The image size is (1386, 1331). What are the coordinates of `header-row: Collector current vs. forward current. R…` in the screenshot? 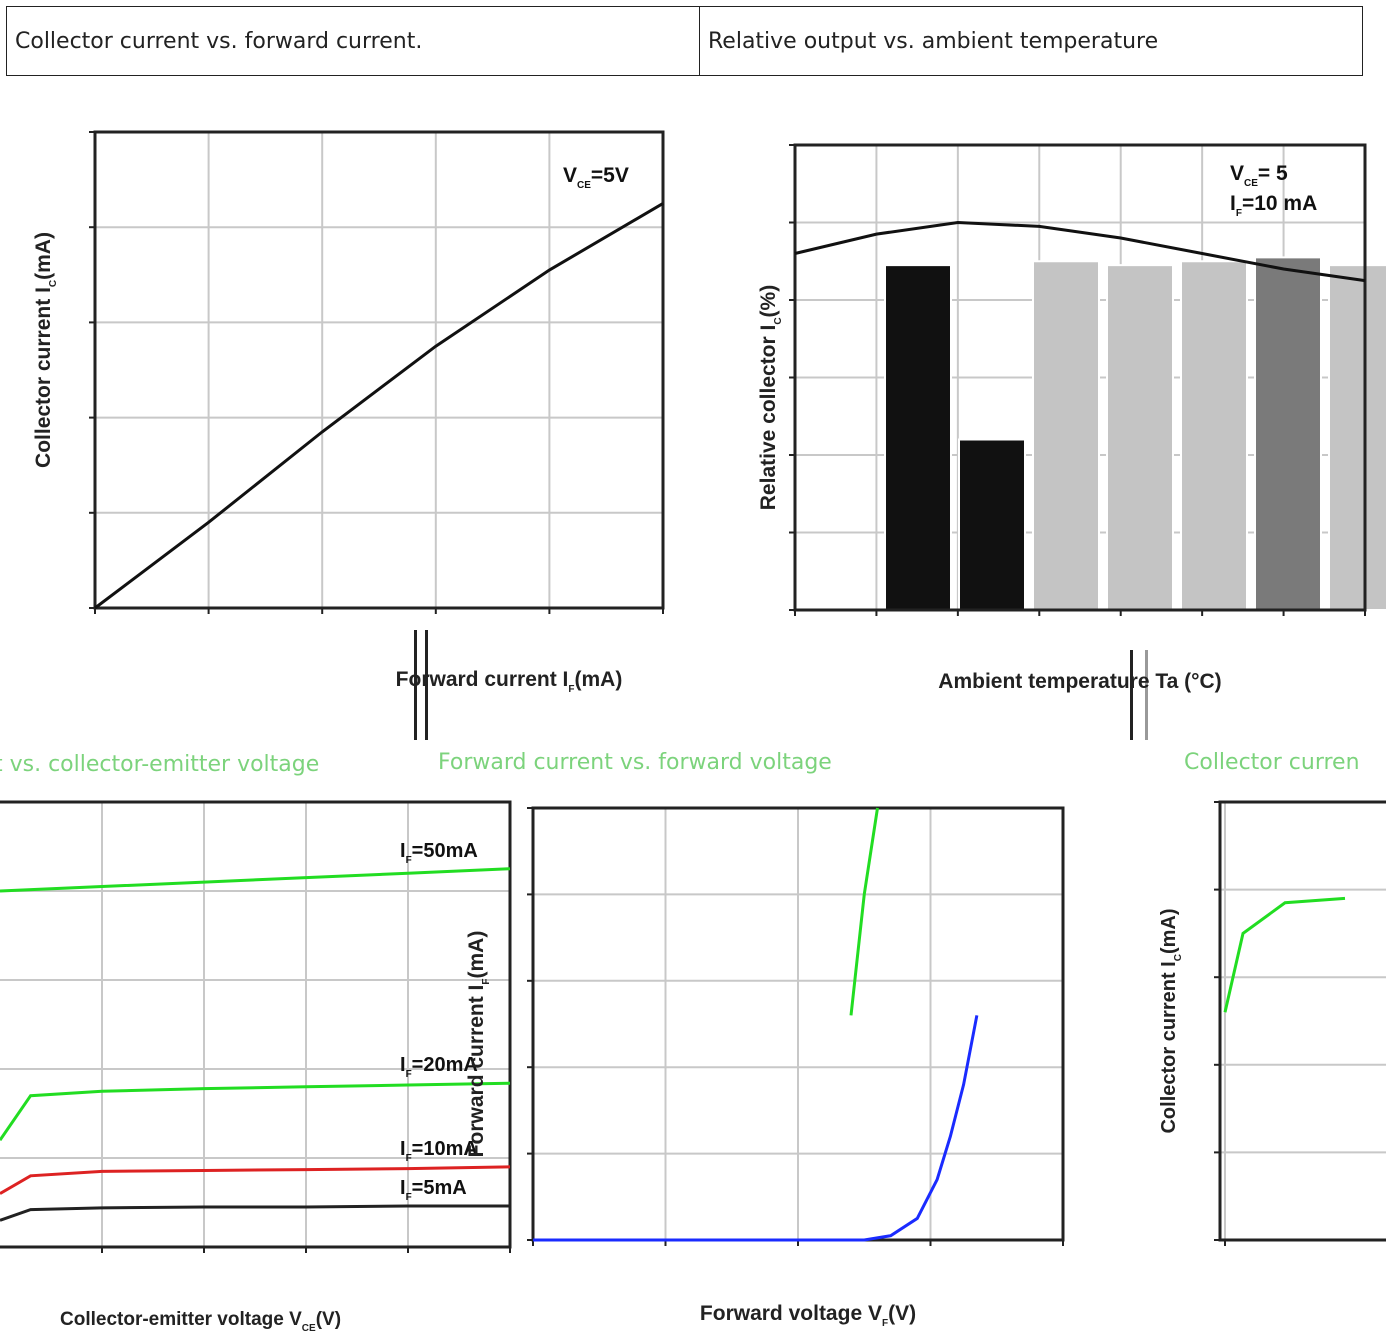 It's located at (684, 41).